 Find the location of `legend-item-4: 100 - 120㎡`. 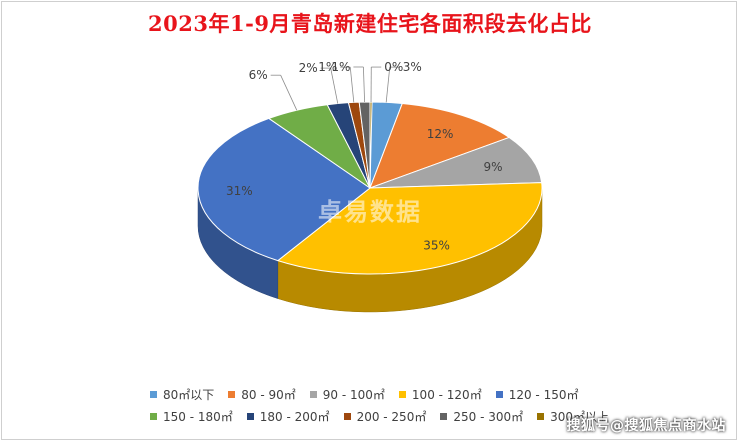

legend-item-4: 100 - 120㎡ is located at coordinates (440, 394).